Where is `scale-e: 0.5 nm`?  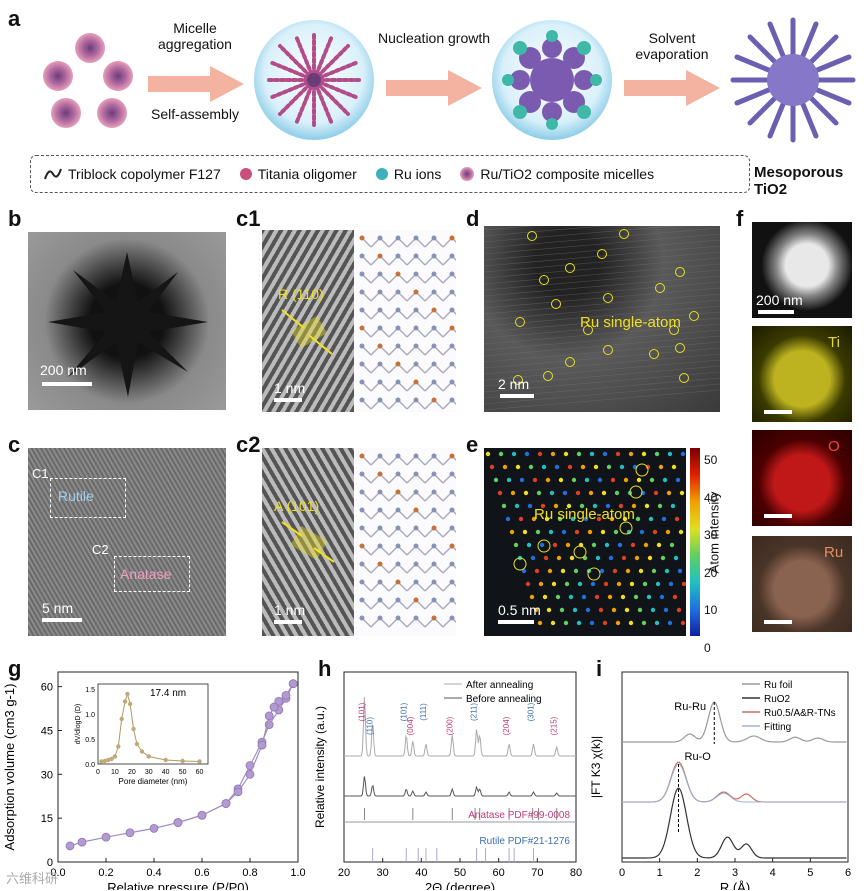
scale-e: 0.5 nm is located at coordinates (519, 610).